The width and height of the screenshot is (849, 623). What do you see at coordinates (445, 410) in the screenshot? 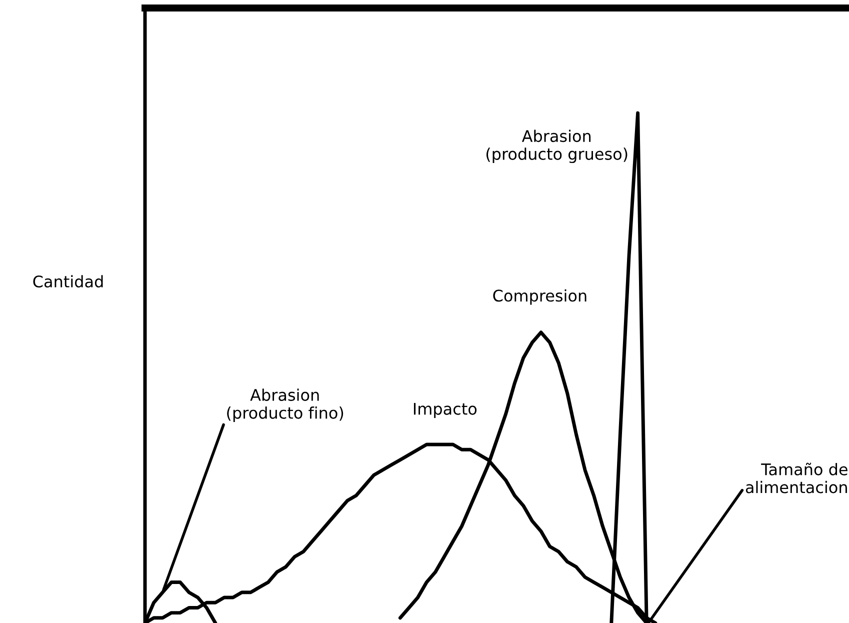
I see `series-label: Impacto` at bounding box center [445, 410].